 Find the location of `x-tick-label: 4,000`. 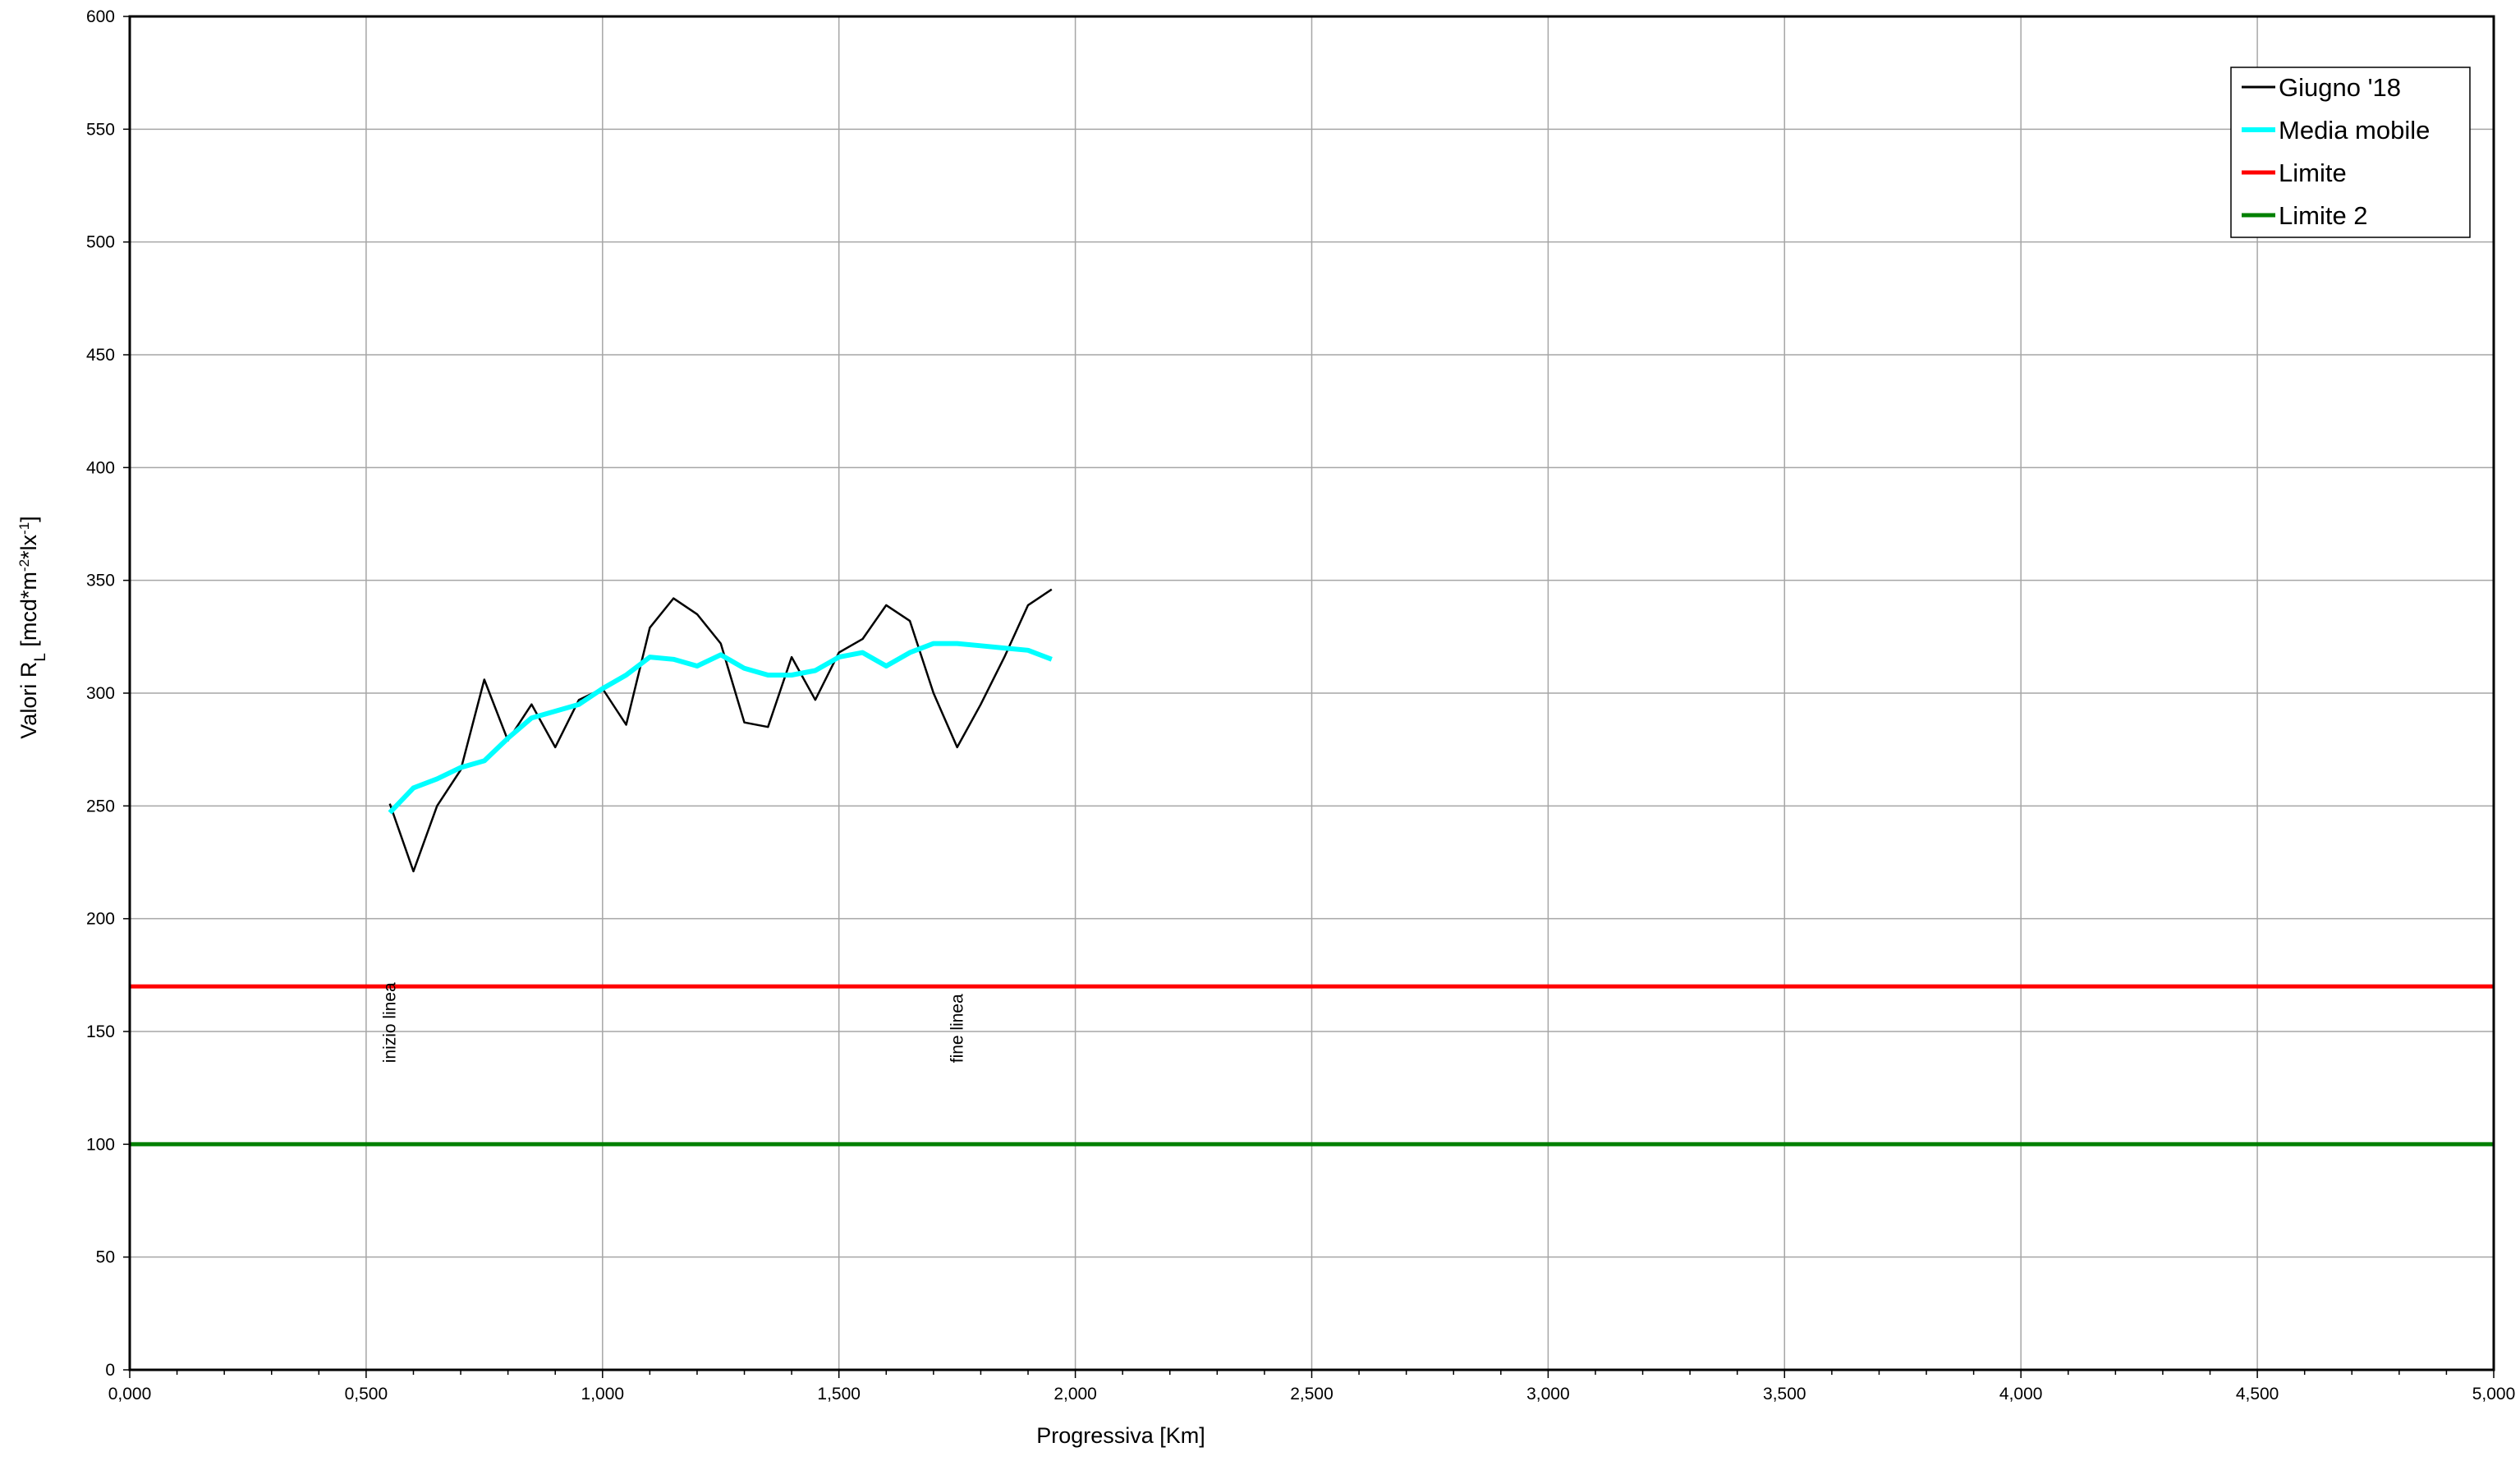

x-tick-label: 4,000 is located at coordinates (2021, 1394).